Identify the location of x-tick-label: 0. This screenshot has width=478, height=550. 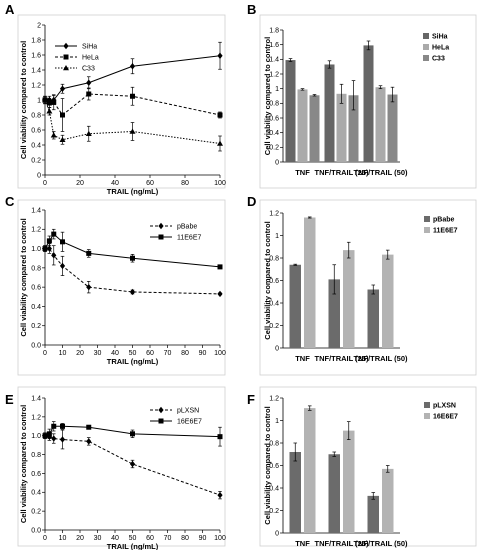
(45, 538).